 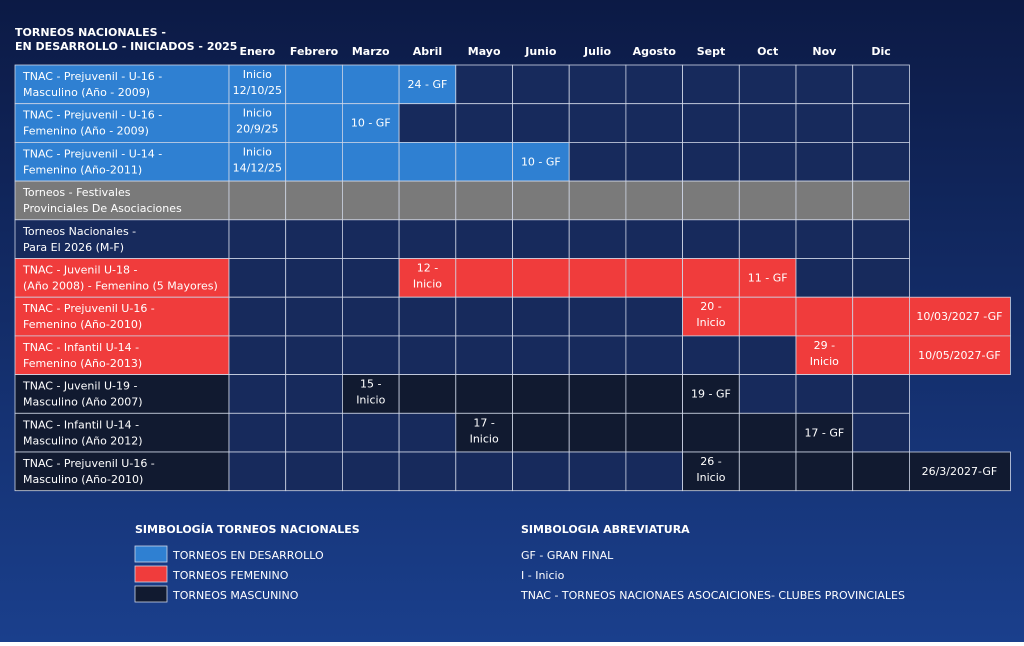 I want to click on column-header: Sept, so click(x=711, y=51).